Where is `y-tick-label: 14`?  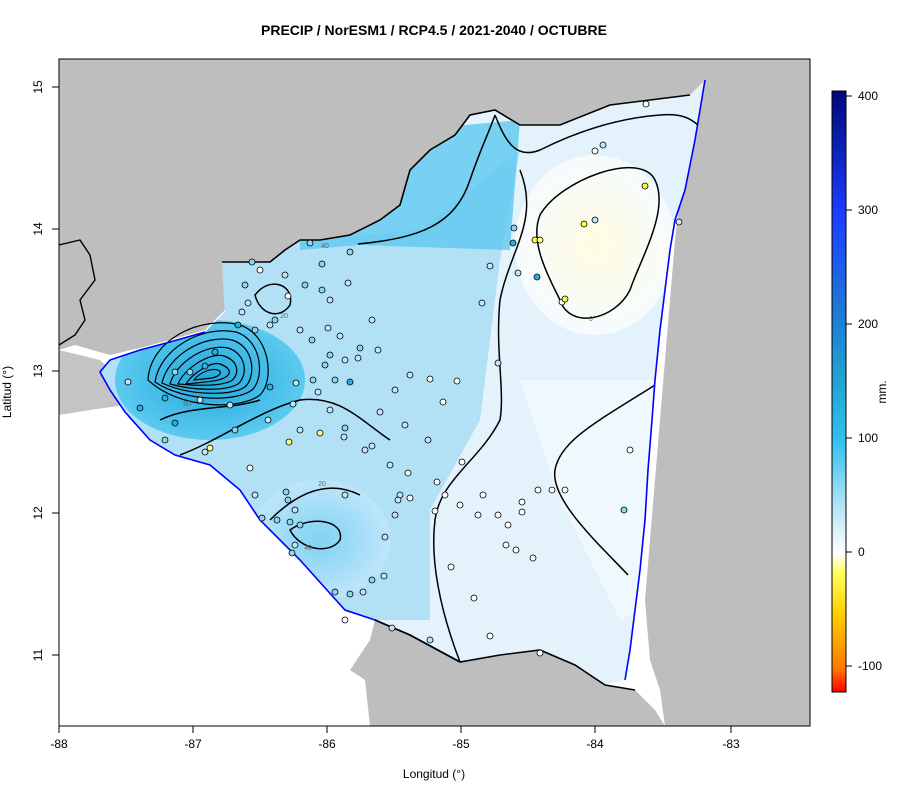 y-tick-label: 14 is located at coordinates (38, 229).